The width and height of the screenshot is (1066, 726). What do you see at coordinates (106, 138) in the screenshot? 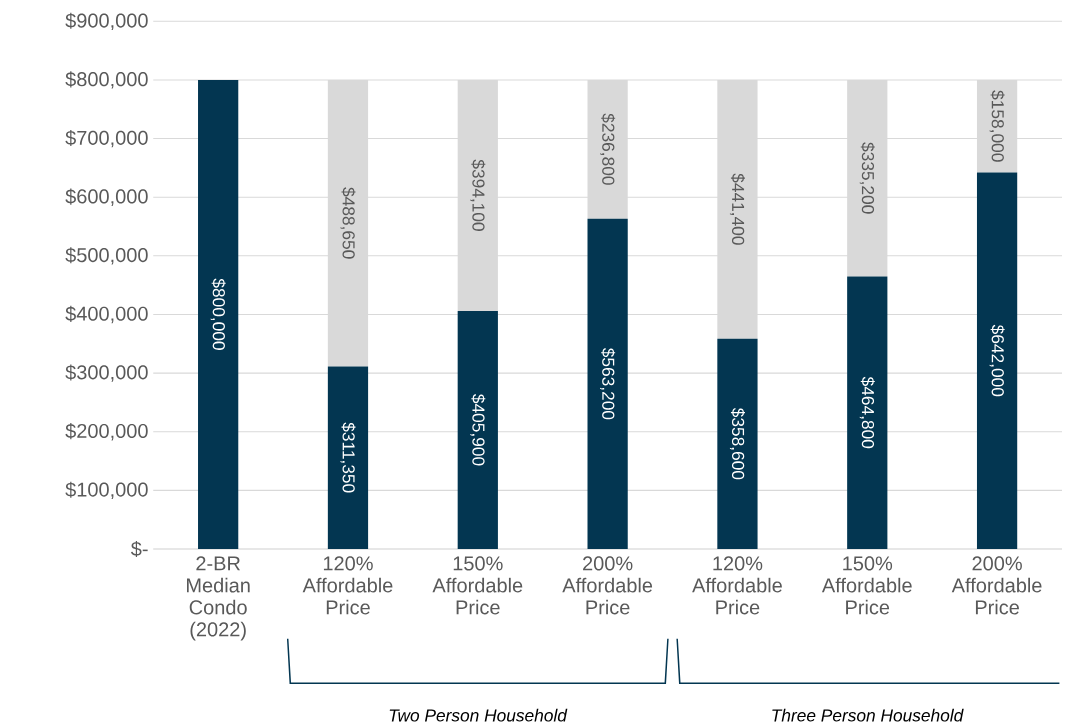
I see `y-tick-label: $700,000` at bounding box center [106, 138].